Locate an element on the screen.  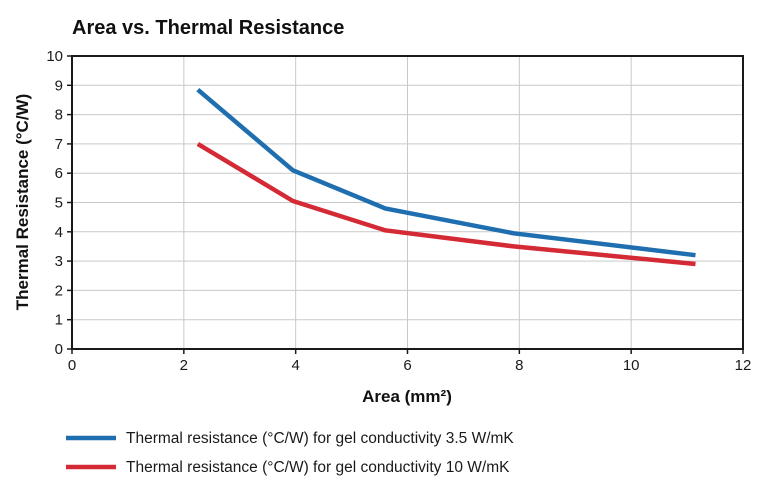
y-axis-ticks: 0 1 2 3 4 5 6 7 8 9 10 is located at coordinates (59, 203).